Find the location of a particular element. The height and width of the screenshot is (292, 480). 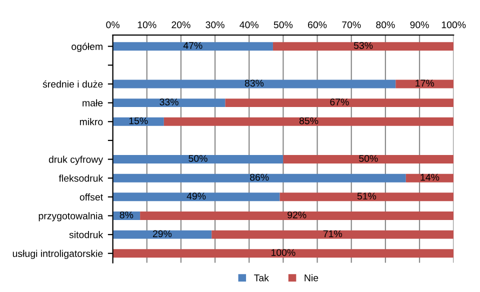

legend-label: Nie is located at coordinates (311, 278).